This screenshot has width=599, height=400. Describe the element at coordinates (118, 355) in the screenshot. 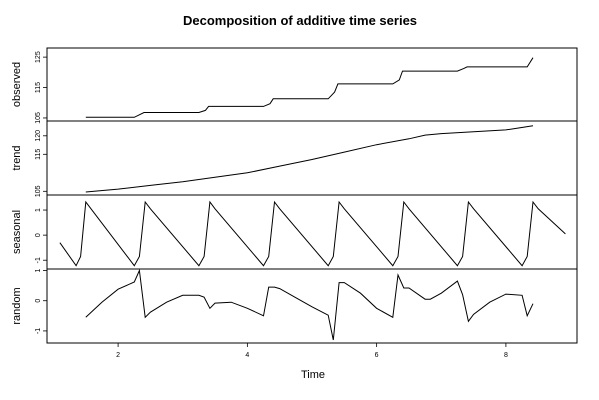

I see `x-tick-label-0: 2` at that location.